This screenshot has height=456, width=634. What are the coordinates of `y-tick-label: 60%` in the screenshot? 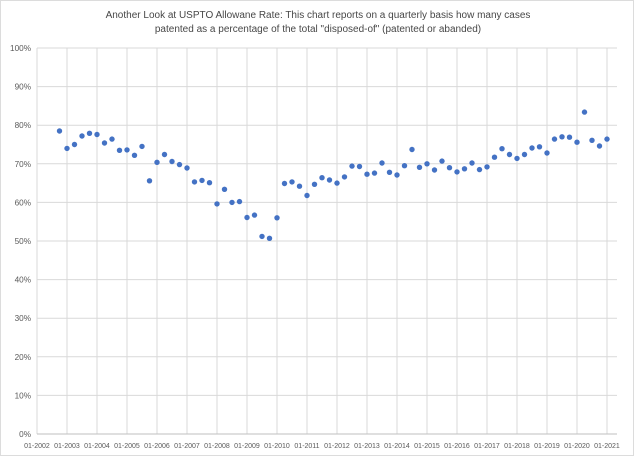 It's located at (23, 202).